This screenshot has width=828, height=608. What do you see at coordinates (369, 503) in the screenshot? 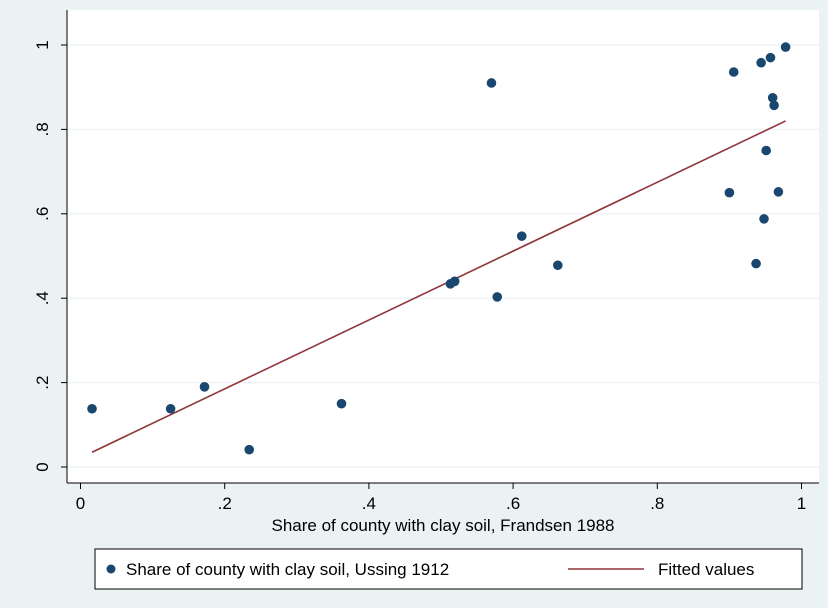
I see `x-tick-label: .4` at bounding box center [369, 503].